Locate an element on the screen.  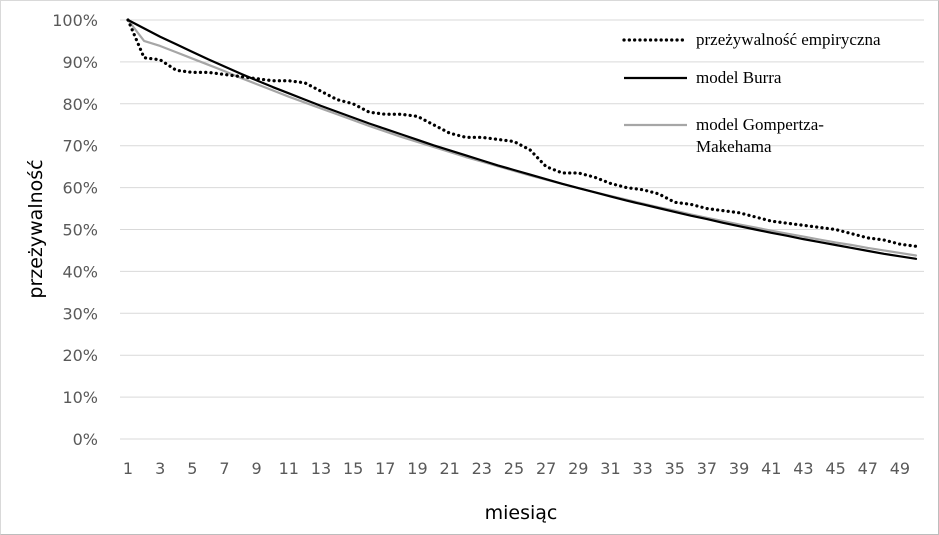
x-tick-label: 49 is located at coordinates (900, 468).